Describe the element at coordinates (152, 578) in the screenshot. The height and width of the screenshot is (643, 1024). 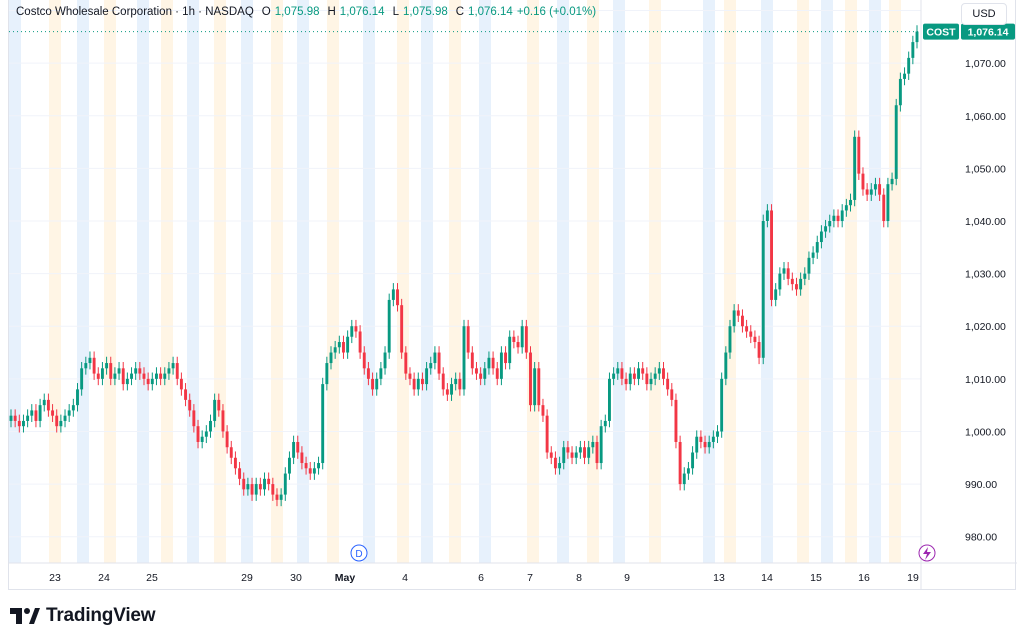
I see `date-axis-label: 25` at that location.